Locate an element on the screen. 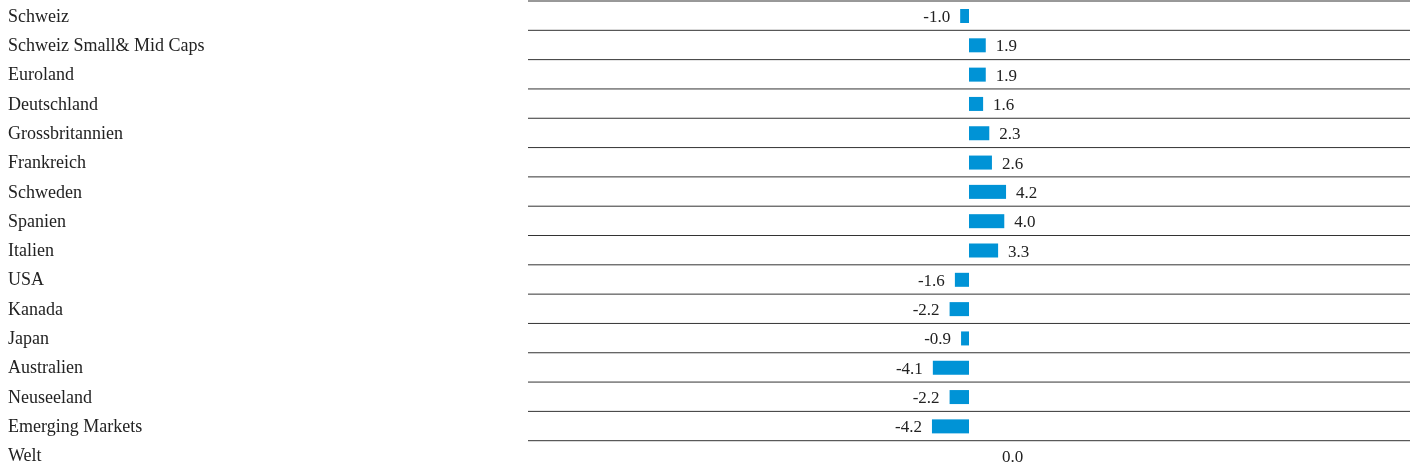 The height and width of the screenshot is (464, 1428). data-label: -4.2 is located at coordinates (908, 427).